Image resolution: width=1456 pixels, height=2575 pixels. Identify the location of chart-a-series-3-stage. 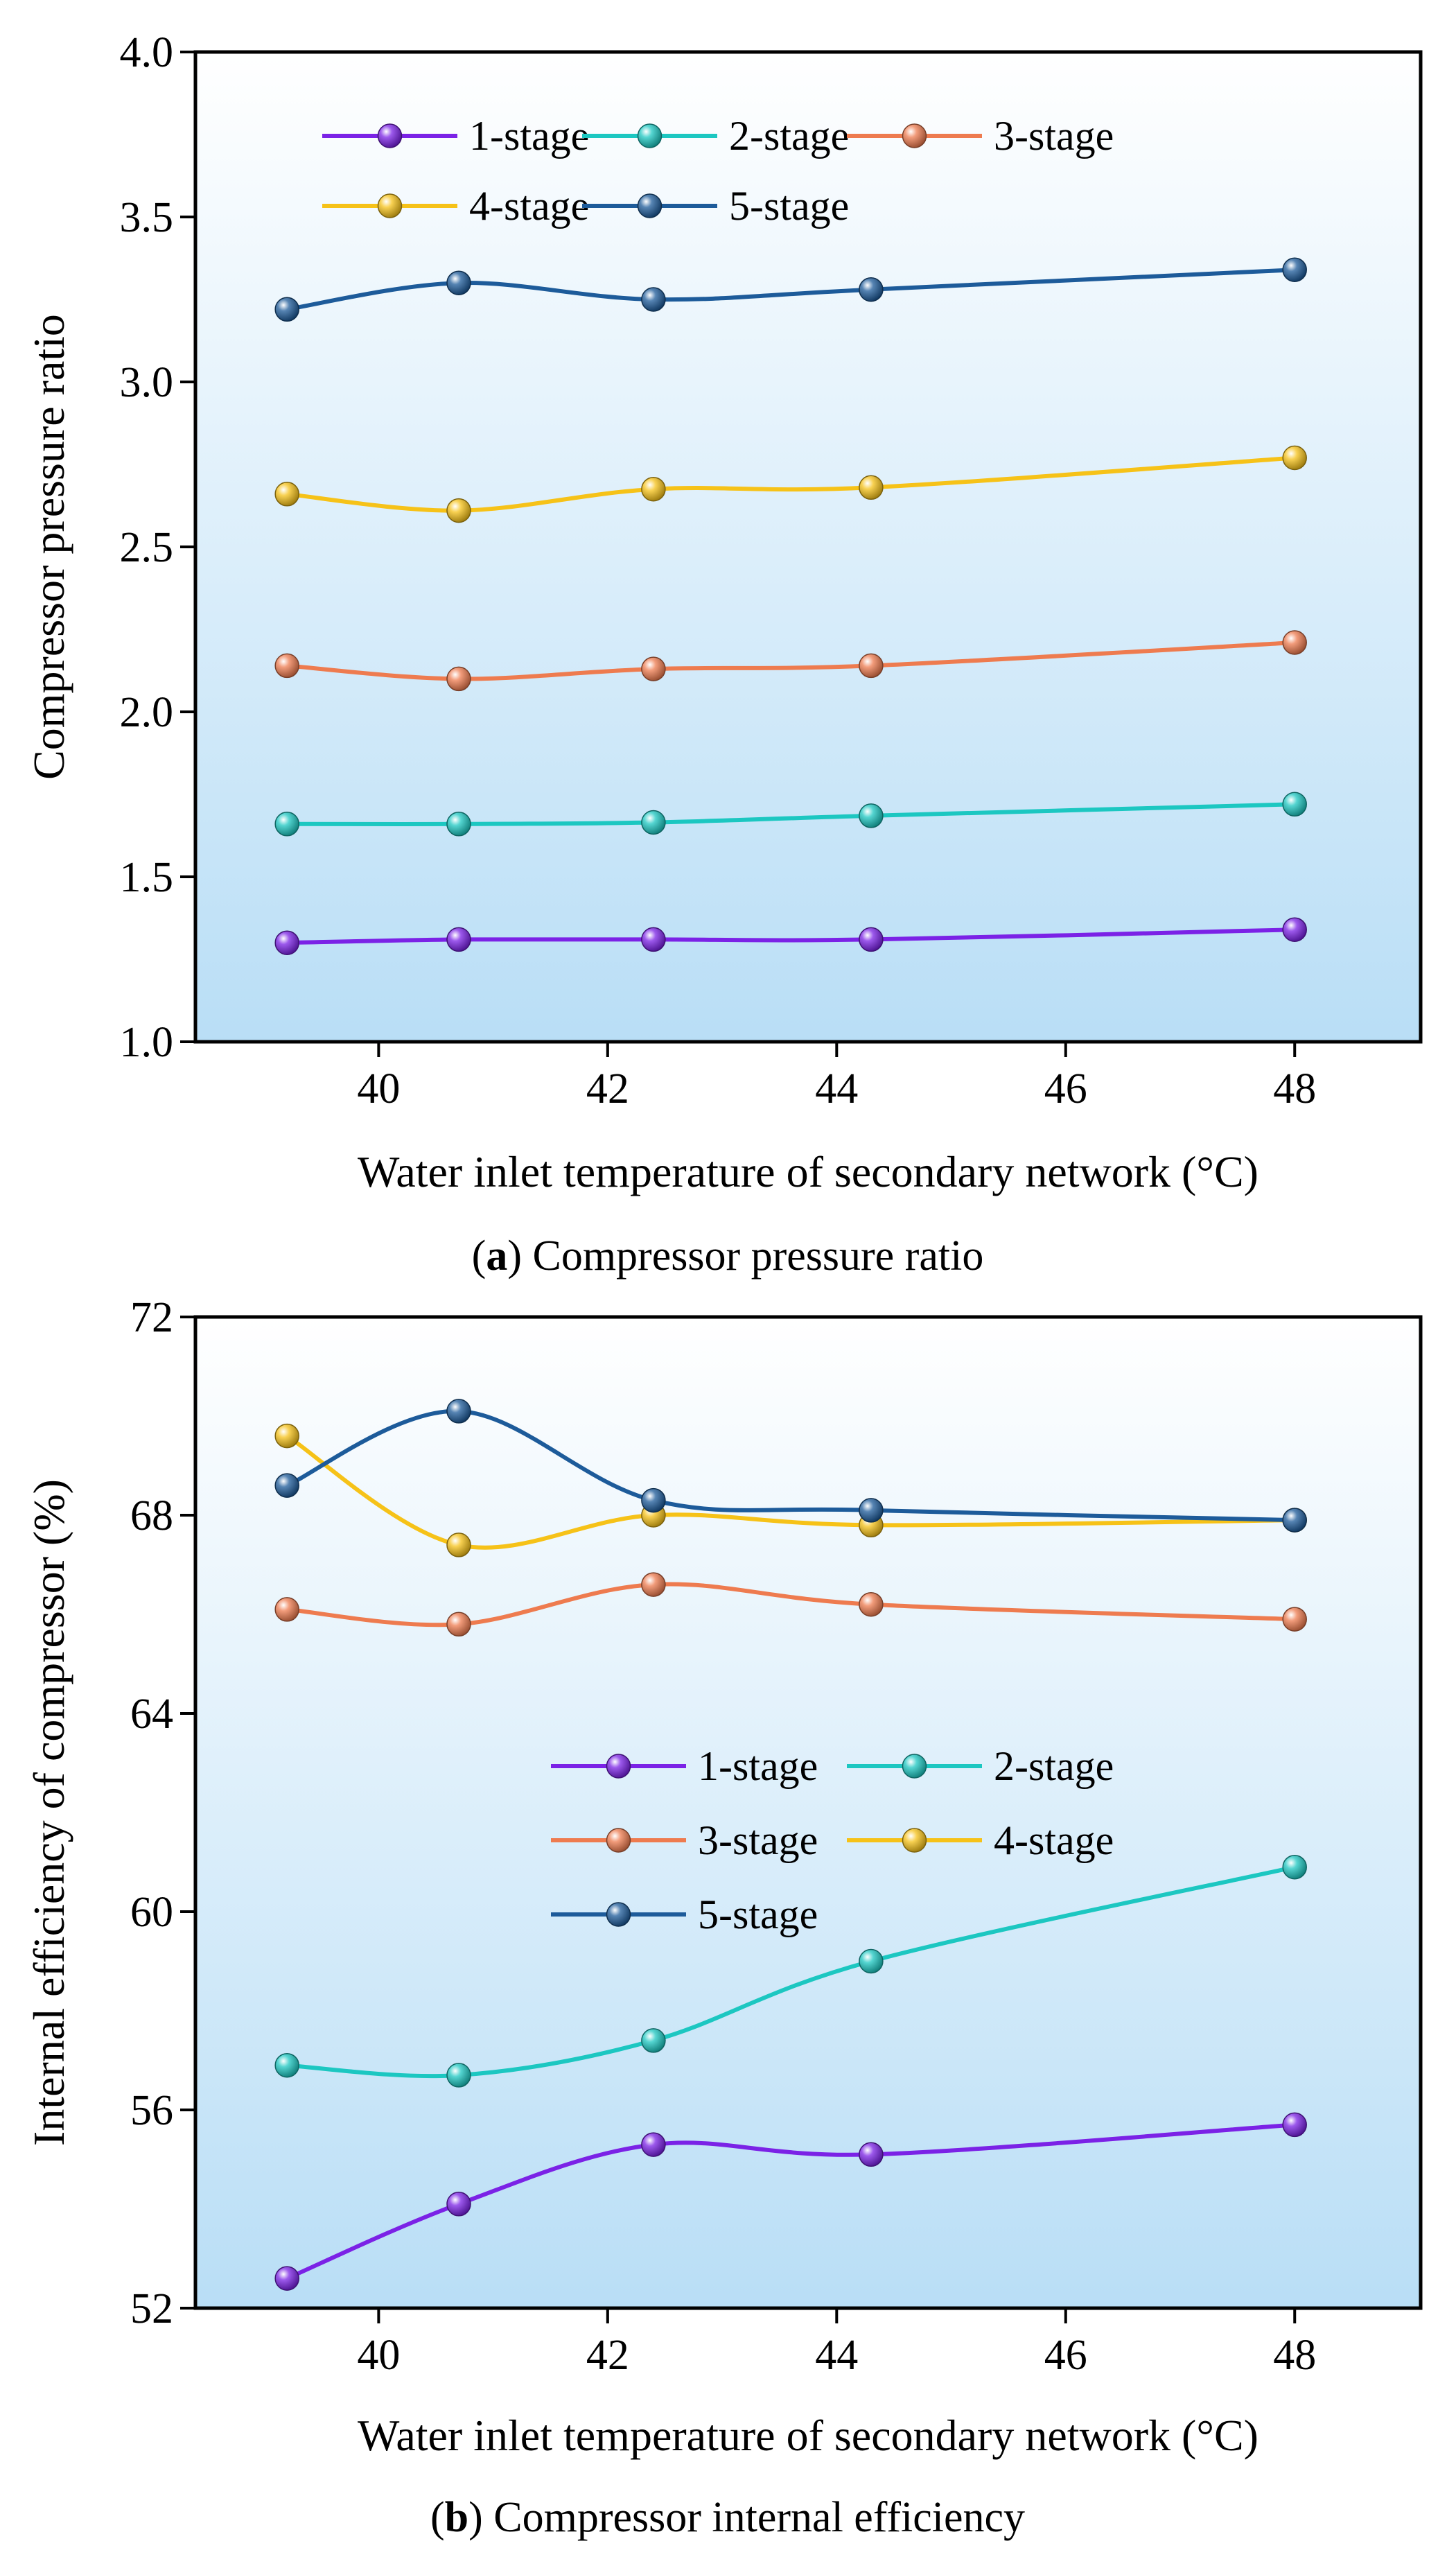
(791, 661).